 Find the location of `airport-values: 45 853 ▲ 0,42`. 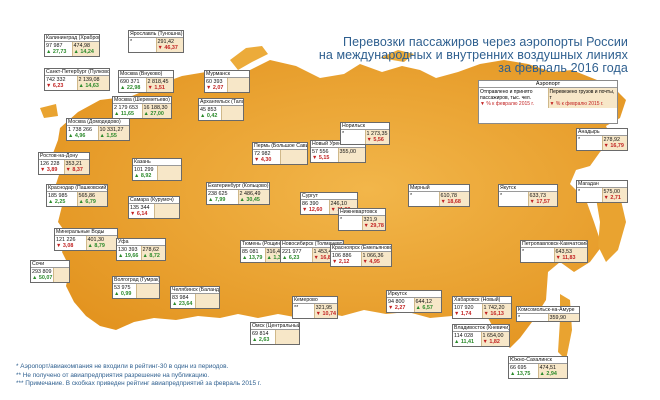

airport-values: 45 853 ▲ 0,42 is located at coordinates (221, 113).